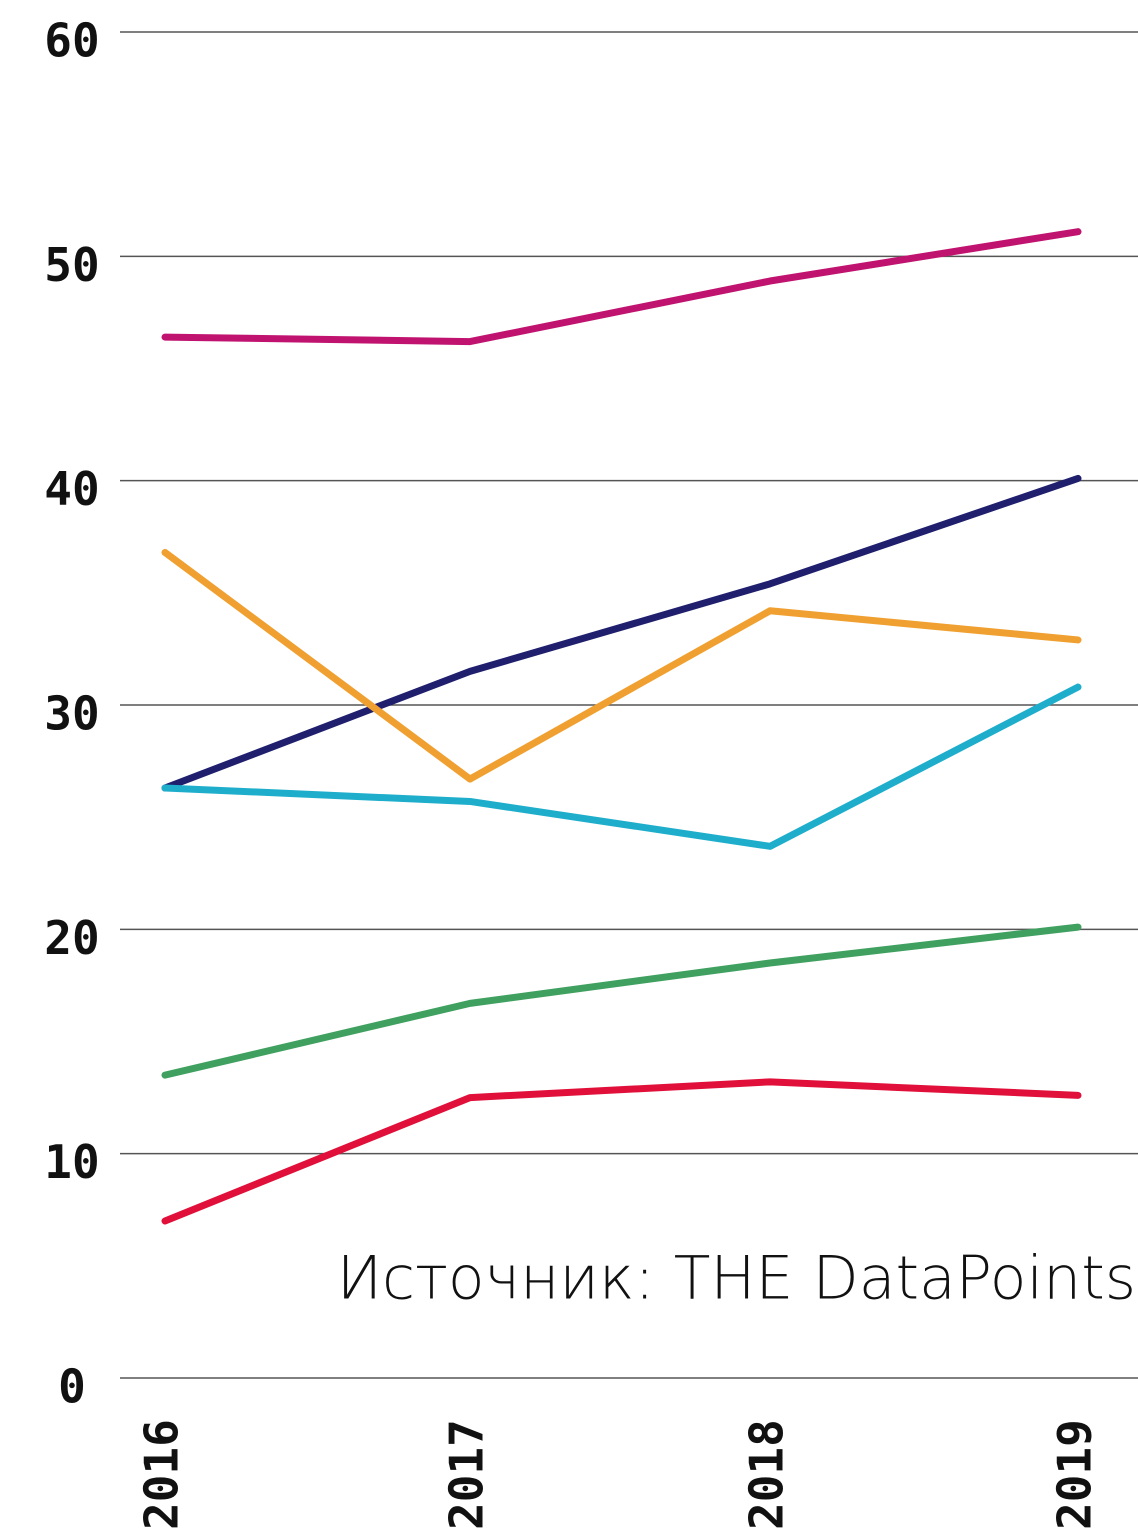 The image size is (1138, 1536). Describe the element at coordinates (71, 714) in the screenshot. I see `y-tick-label: 30` at that location.